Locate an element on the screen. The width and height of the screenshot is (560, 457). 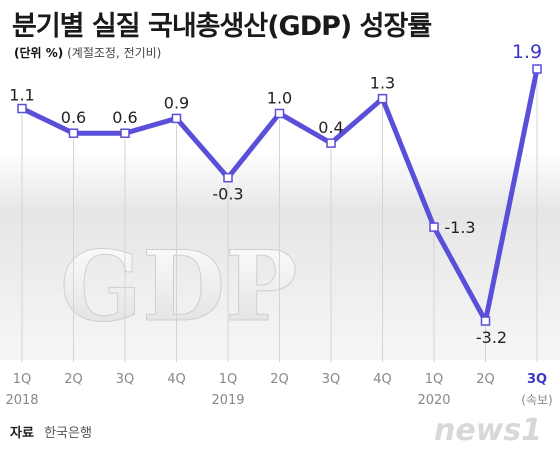
year-label: 2018 is located at coordinates (21, 400).